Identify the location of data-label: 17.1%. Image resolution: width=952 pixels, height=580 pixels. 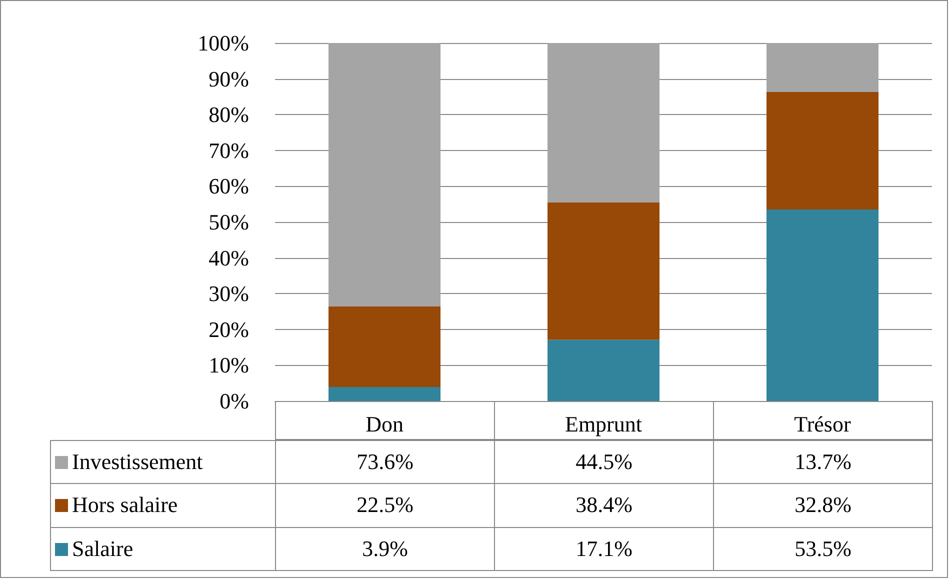
(604, 549).